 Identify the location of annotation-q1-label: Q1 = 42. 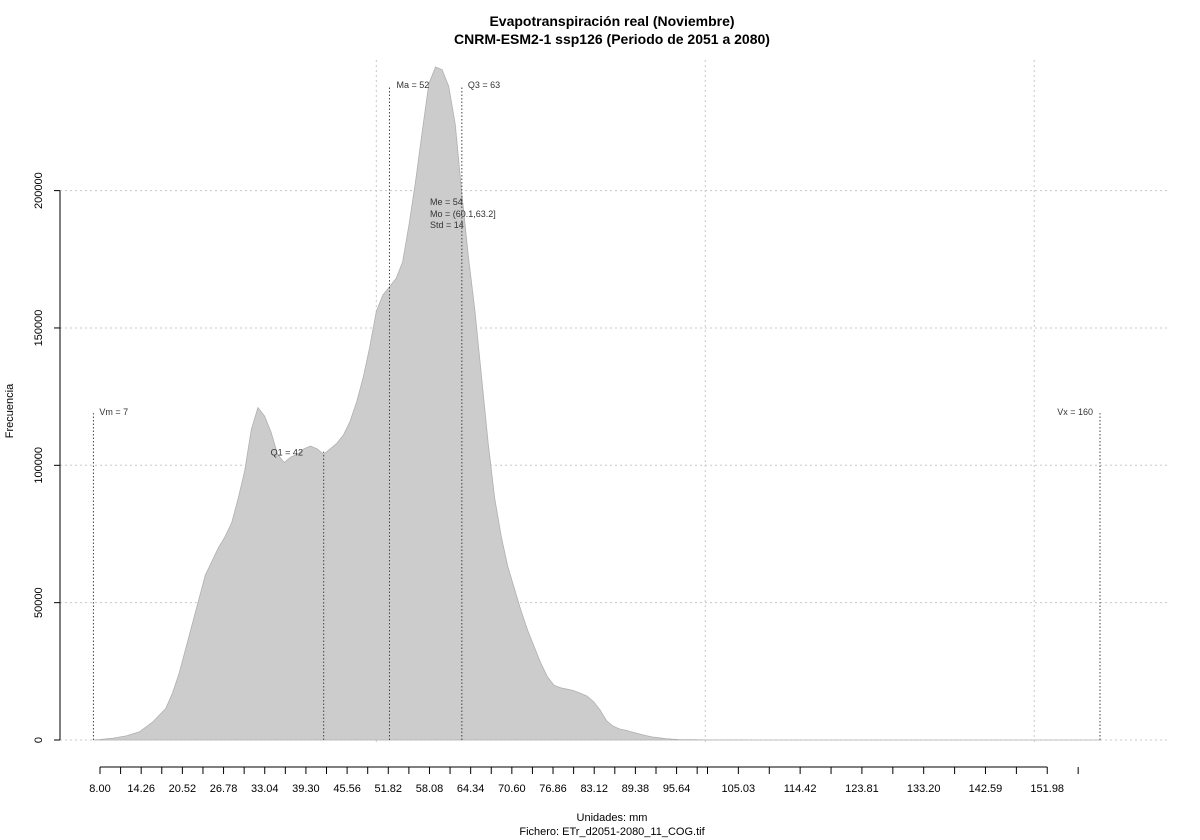
(287, 453).